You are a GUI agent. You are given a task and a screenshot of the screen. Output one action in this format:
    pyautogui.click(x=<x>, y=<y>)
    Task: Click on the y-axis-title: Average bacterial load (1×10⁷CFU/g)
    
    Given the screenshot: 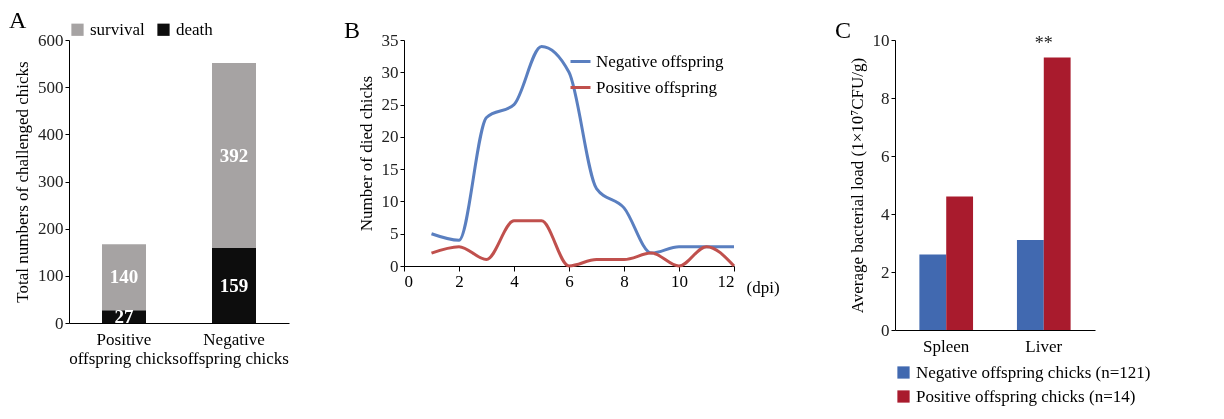 What is the action you would take?
    pyautogui.click(x=857, y=185)
    